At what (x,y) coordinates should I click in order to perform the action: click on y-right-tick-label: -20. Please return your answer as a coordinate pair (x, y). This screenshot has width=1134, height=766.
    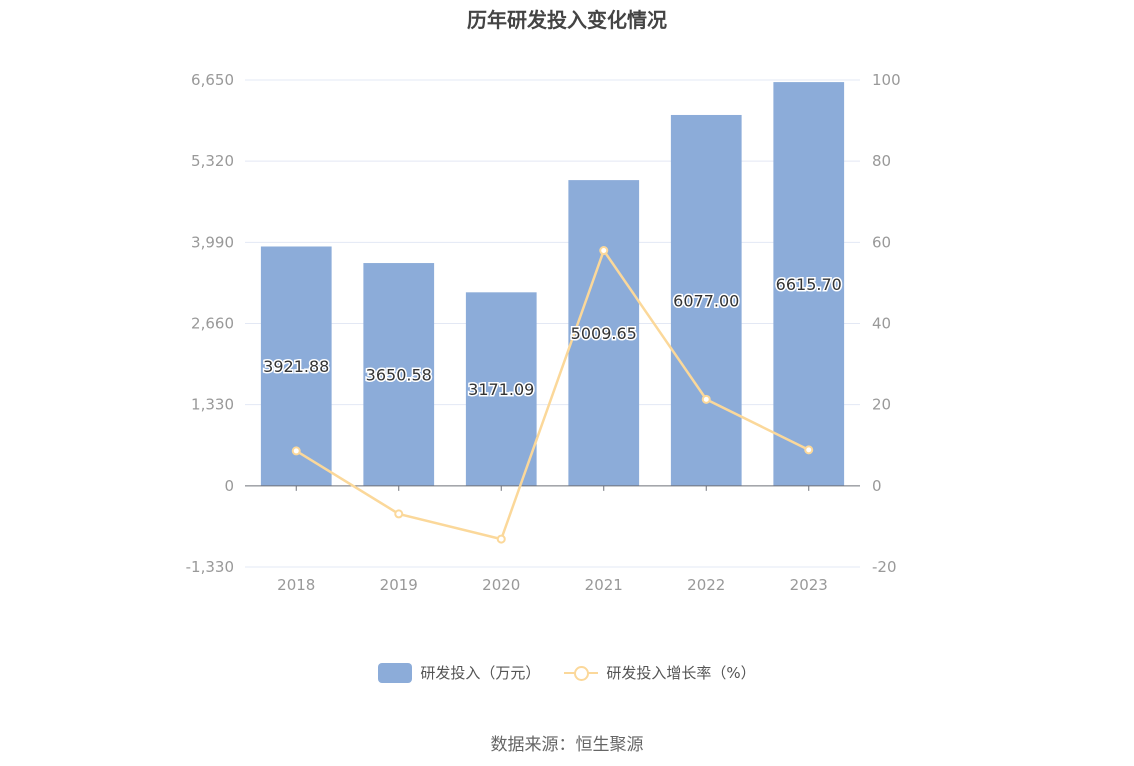
    Looking at the image, I should click on (884, 567).